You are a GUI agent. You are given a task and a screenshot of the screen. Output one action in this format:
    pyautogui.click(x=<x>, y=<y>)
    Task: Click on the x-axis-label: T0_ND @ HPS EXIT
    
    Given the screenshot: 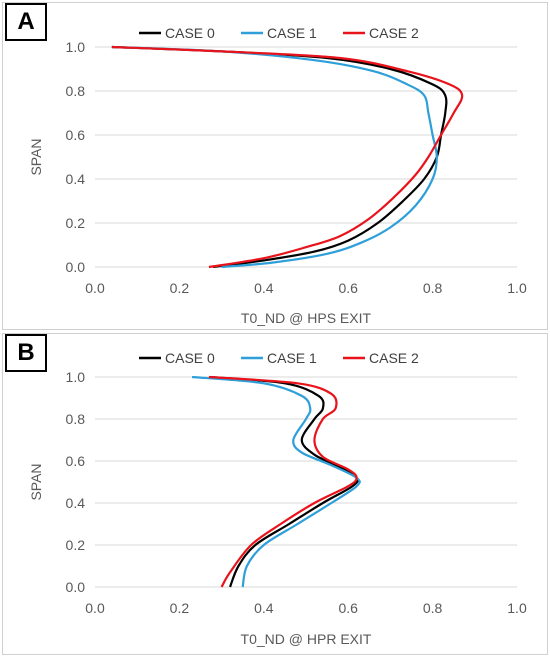 What is the action you would take?
    pyautogui.click(x=306, y=318)
    